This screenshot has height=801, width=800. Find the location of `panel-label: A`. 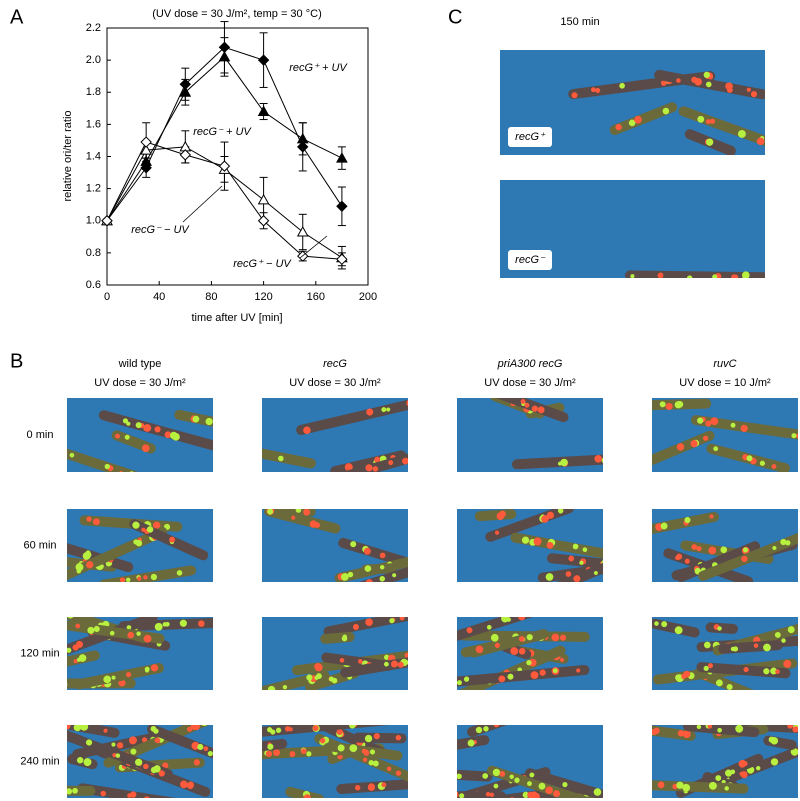

panel-label: A is located at coordinates (17, 17).